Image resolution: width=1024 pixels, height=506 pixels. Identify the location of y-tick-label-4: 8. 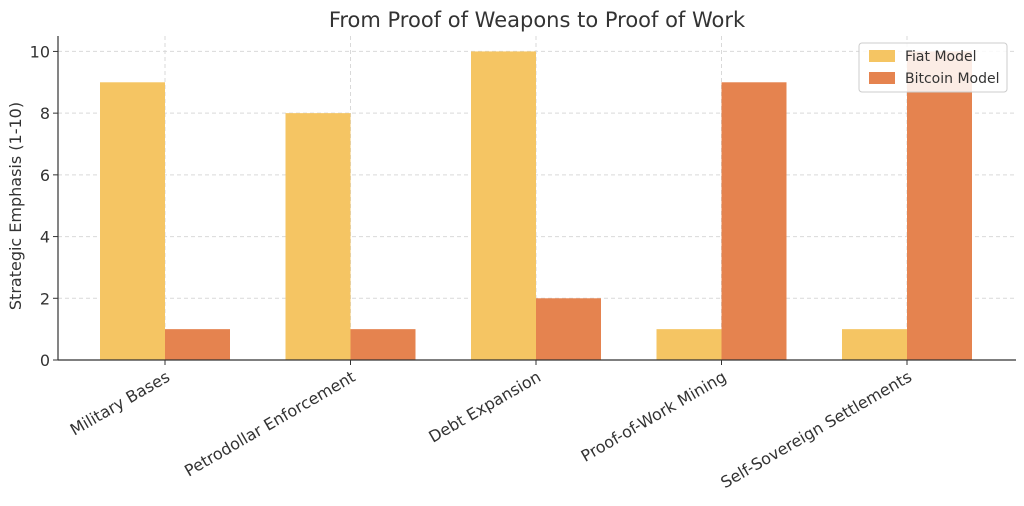
(45, 113).